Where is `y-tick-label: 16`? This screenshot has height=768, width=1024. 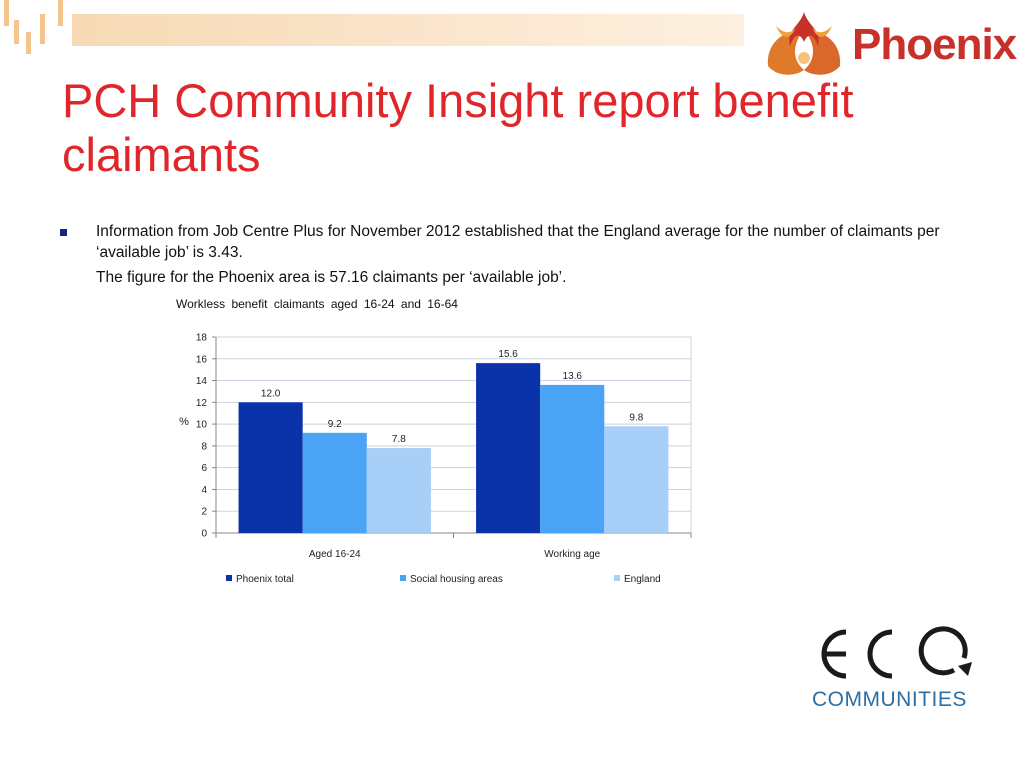
y-tick-label: 16 is located at coordinates (202, 359).